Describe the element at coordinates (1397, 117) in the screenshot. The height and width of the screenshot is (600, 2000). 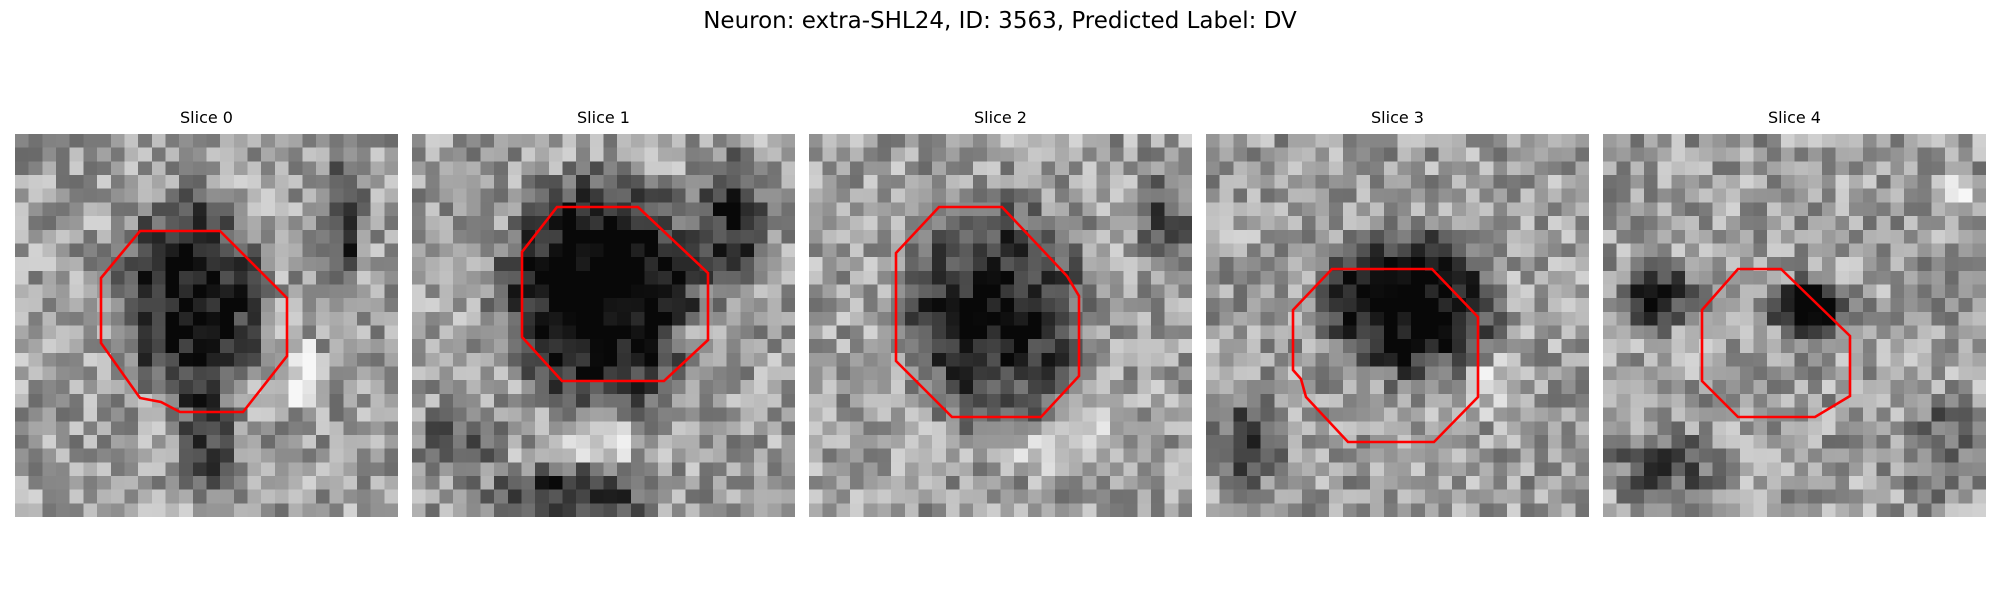
I see `slice-title: Slice 3` at that location.